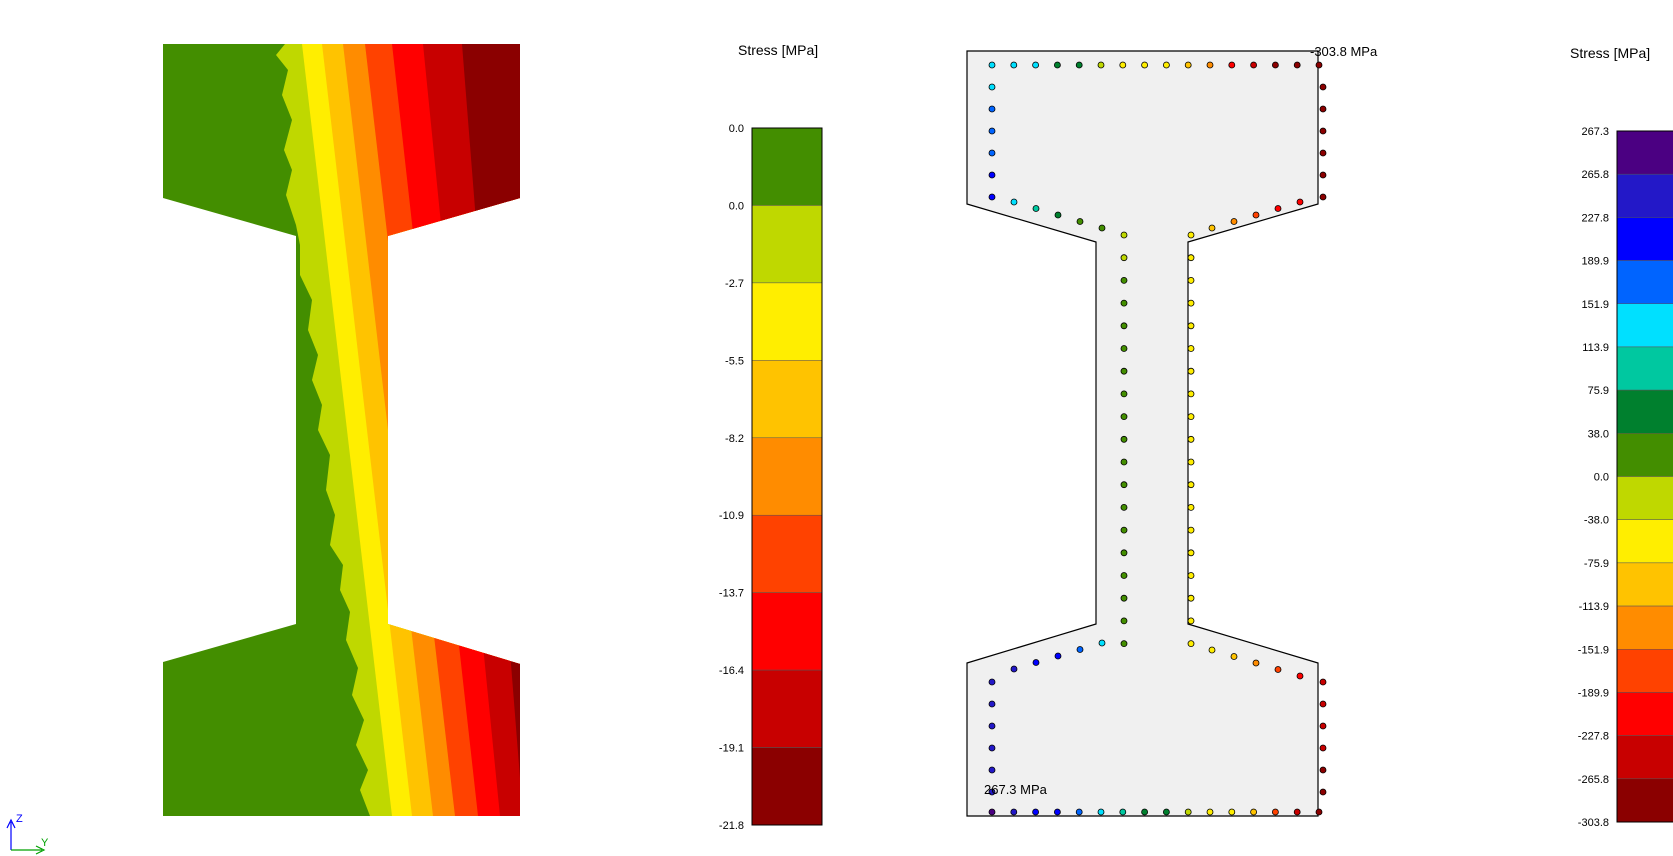 This screenshot has width=1673, height=856. Describe the element at coordinates (734, 284) in the screenshot. I see `concrete-legend-tick-label: -2.7` at that location.